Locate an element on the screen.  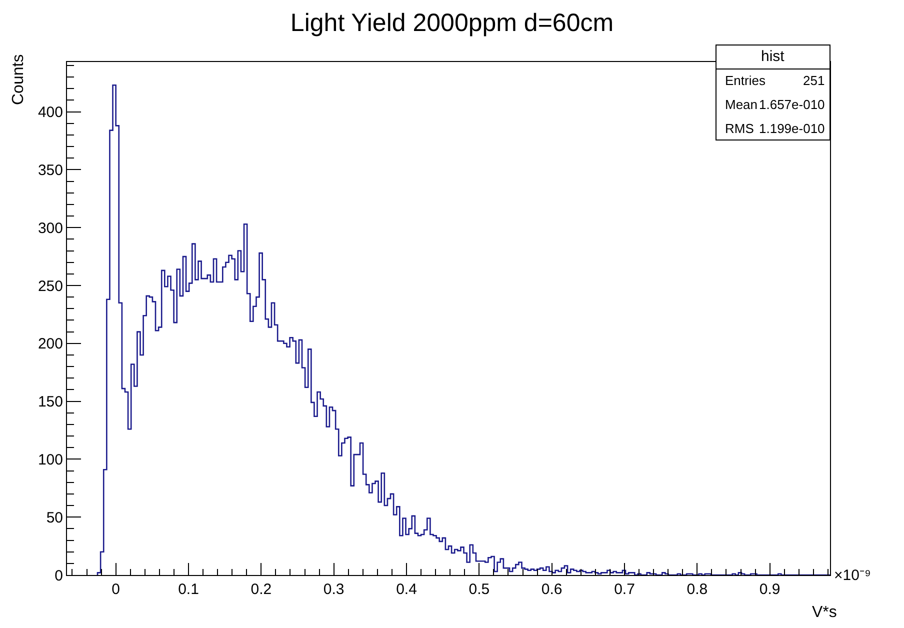
y-tick-label: 300 is located at coordinates (50, 228).